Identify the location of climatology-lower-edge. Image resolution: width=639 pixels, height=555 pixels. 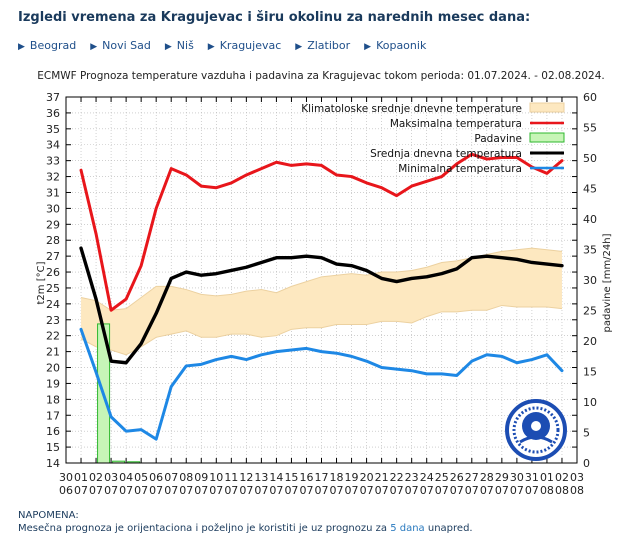
(321, 330).